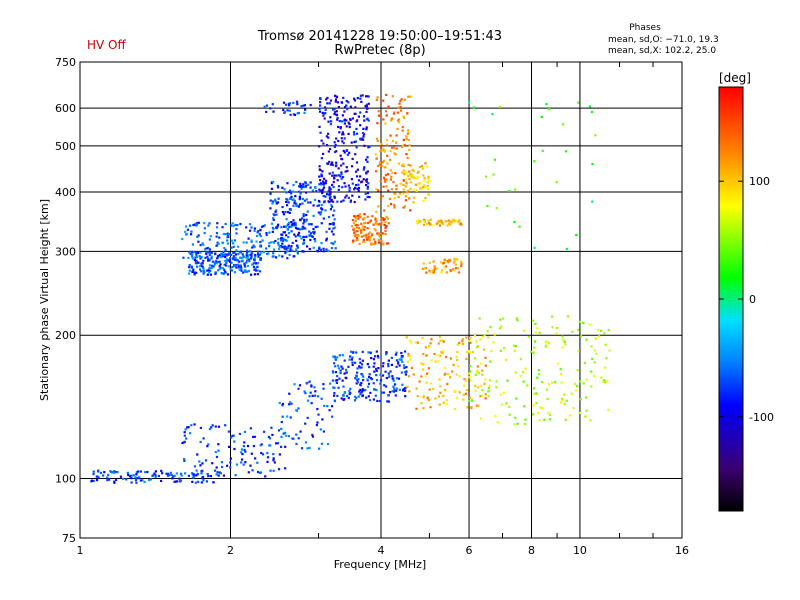 The height and width of the screenshot is (600, 800). Describe the element at coordinates (69, 538) in the screenshot. I see `y-tick-label: 75` at that location.